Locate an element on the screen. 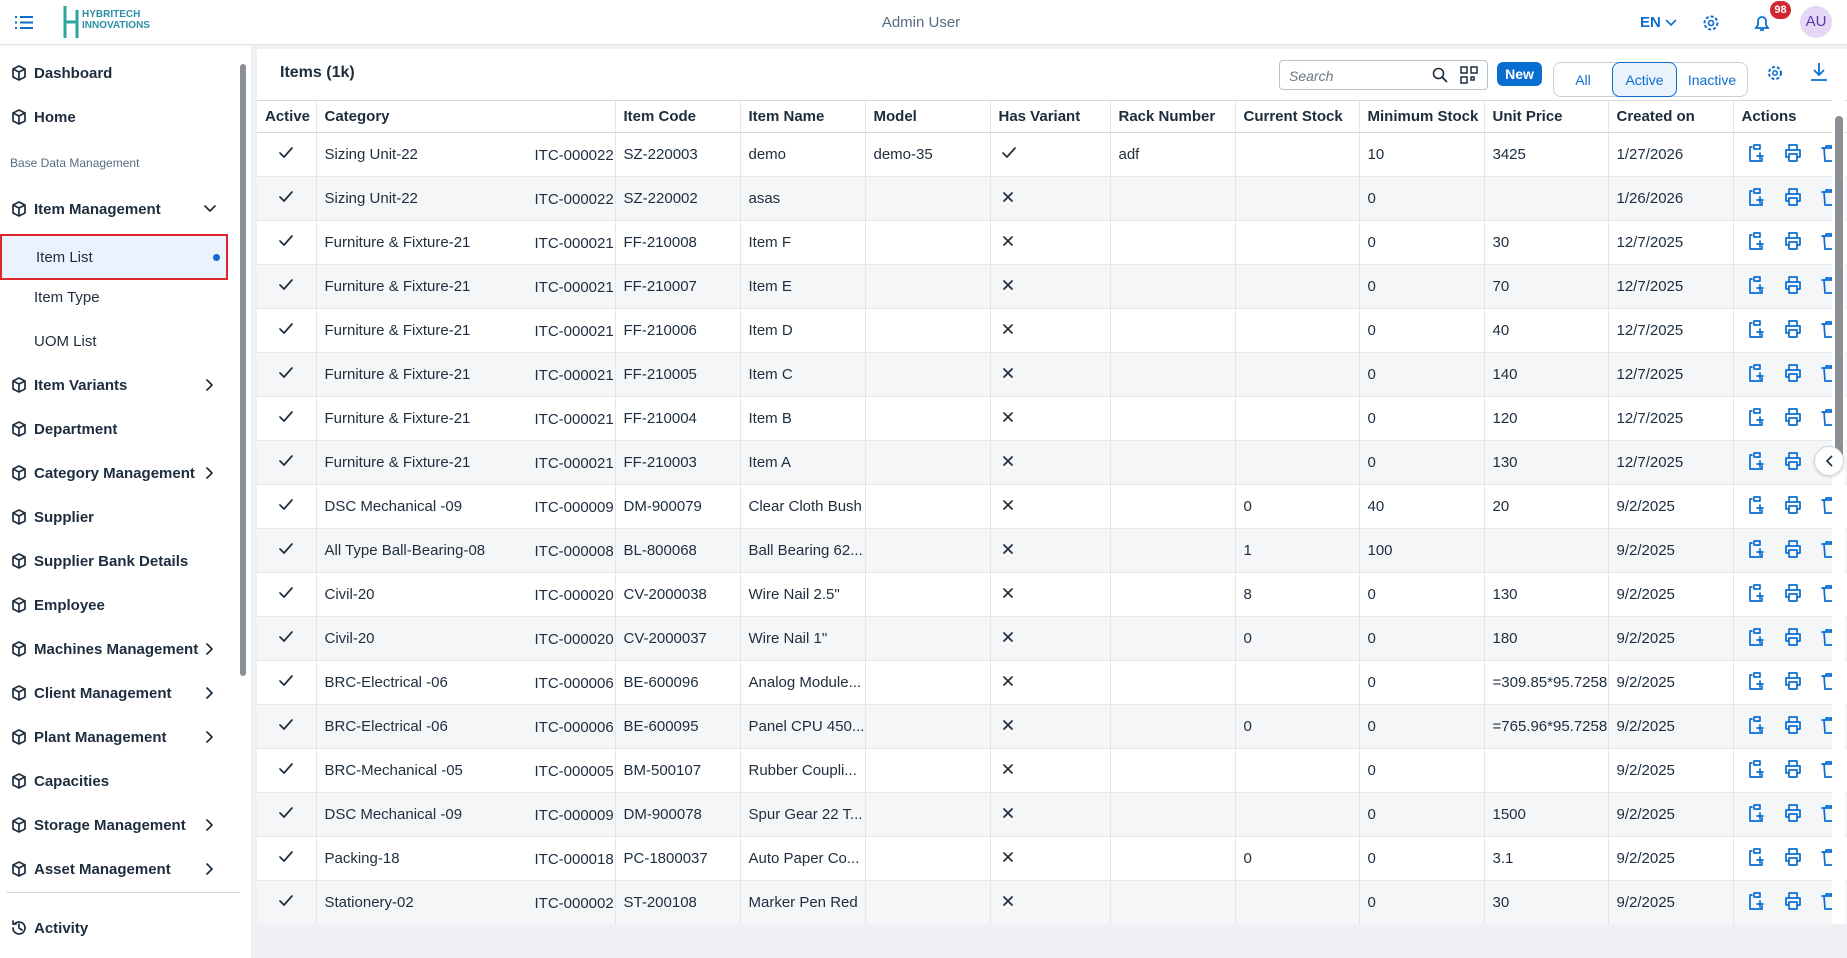 Image resolution: width=1847 pixels, height=958 pixels. column-header: Model is located at coordinates (928, 116).